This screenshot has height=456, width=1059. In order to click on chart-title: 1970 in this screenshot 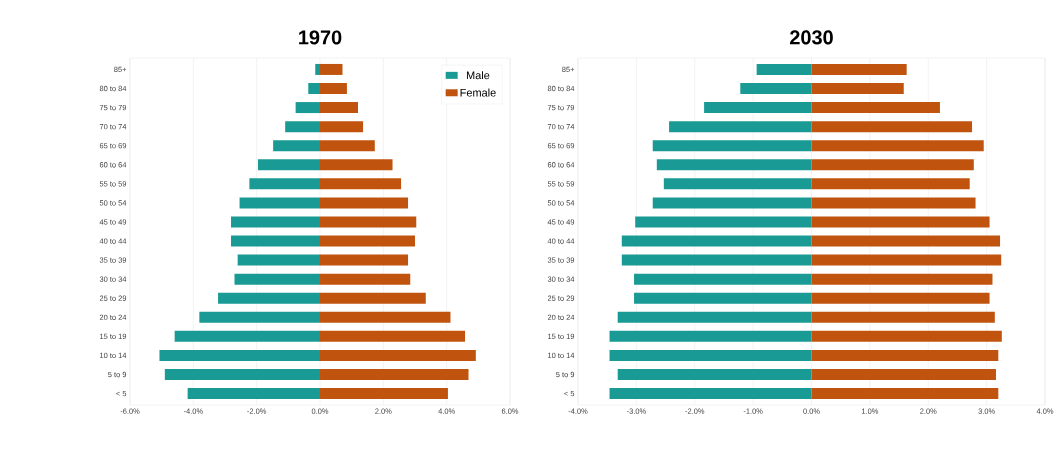, I will do `click(320, 37)`.